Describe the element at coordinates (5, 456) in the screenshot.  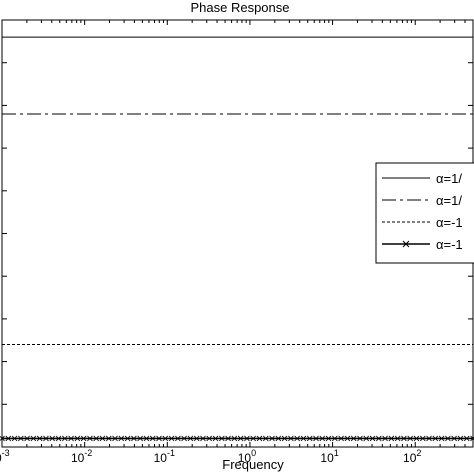
I see `x-tick-label: 10-3` at that location.